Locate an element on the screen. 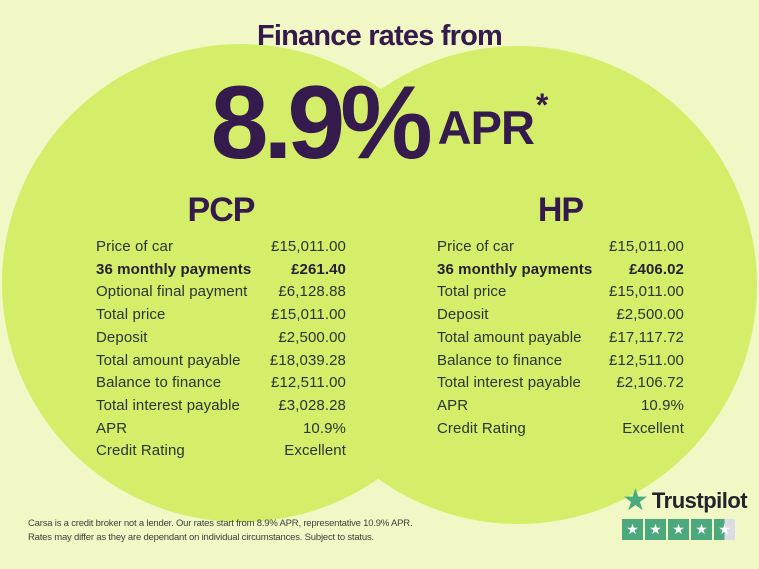 The image size is (759, 569). trustpilot-rating-stars: ★ ★ ★ ★ ★ is located at coordinates (684, 529).